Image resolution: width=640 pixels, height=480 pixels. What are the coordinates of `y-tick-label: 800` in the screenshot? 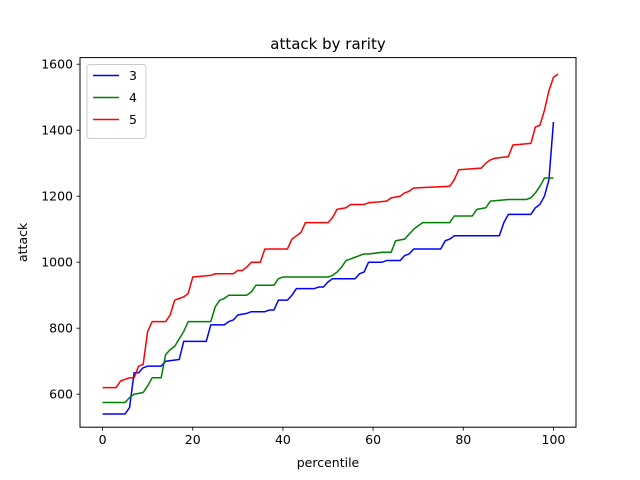 It's located at (61, 328).